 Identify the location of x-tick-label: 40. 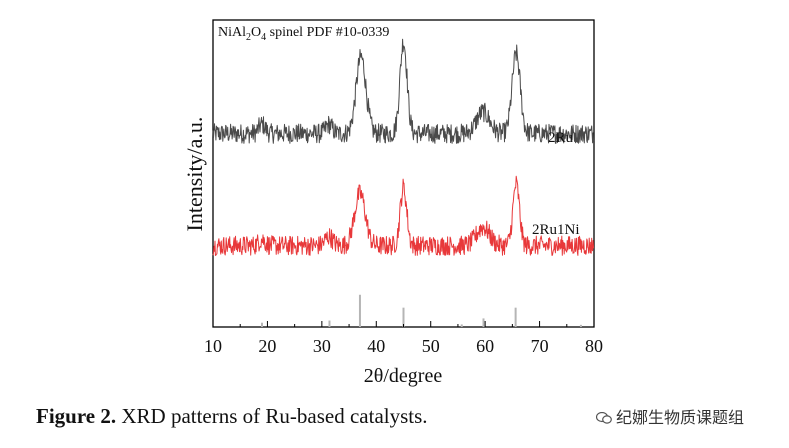
(376, 346).